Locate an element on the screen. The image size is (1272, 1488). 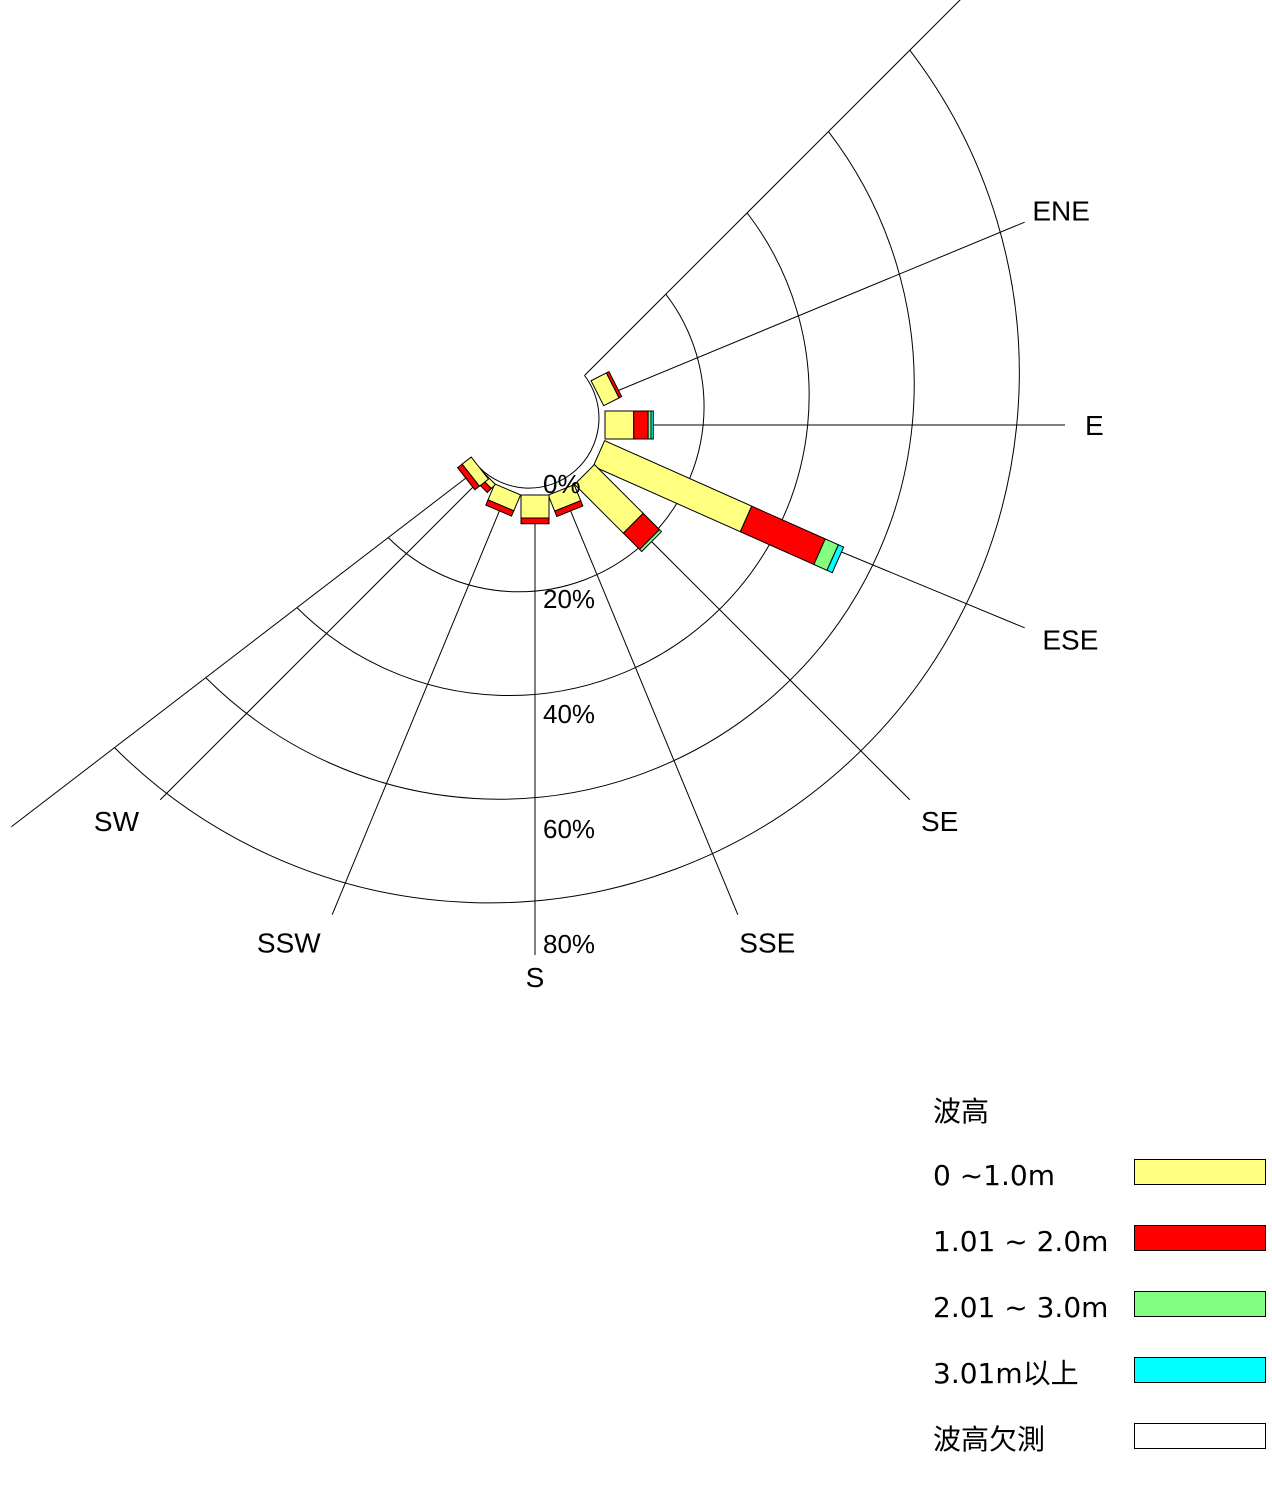
direction-label: S is located at coordinates (535, 977).